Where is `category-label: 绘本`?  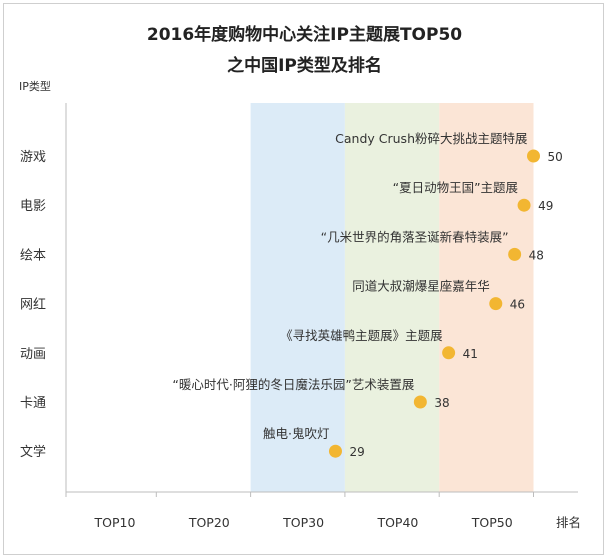
category-label: 绘本 is located at coordinates (33, 255).